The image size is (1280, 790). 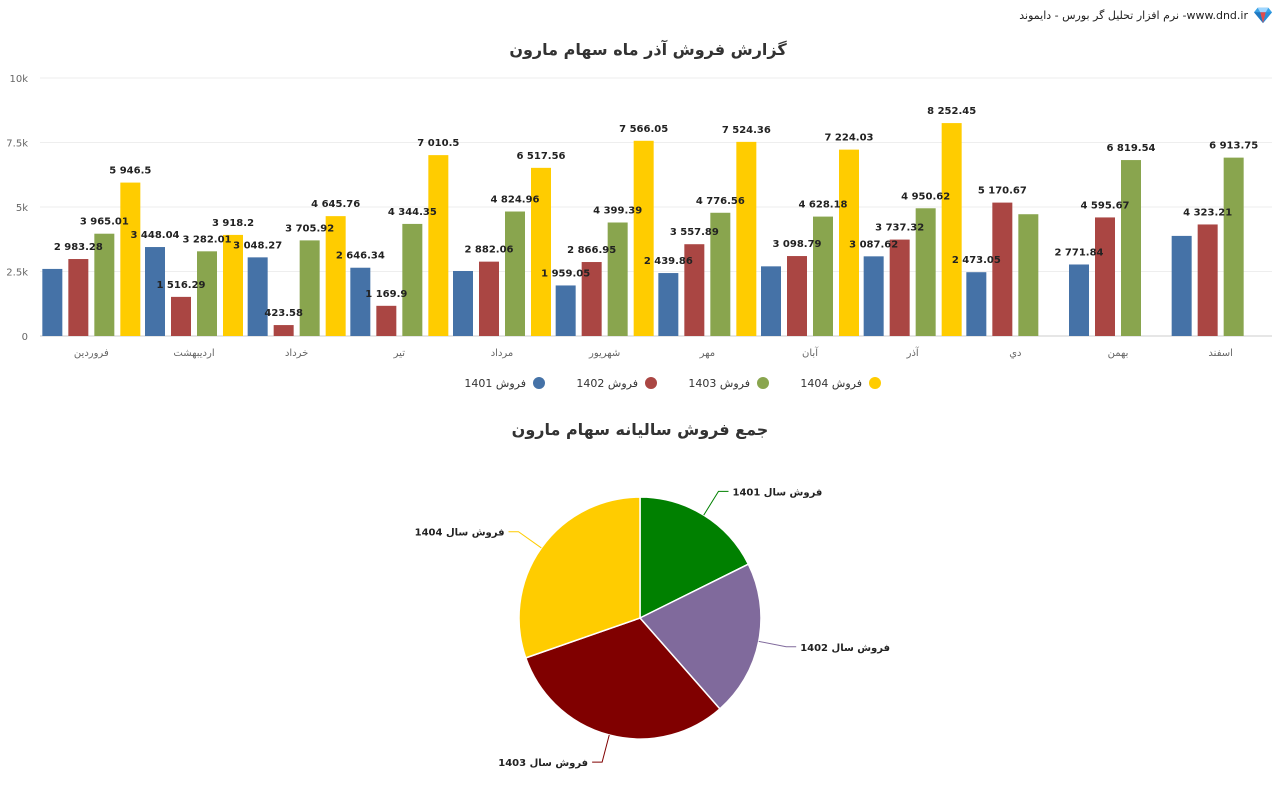 What do you see at coordinates (154, 235) in the screenshot?
I see `bar-data-label: 3 448.04` at bounding box center [154, 235].